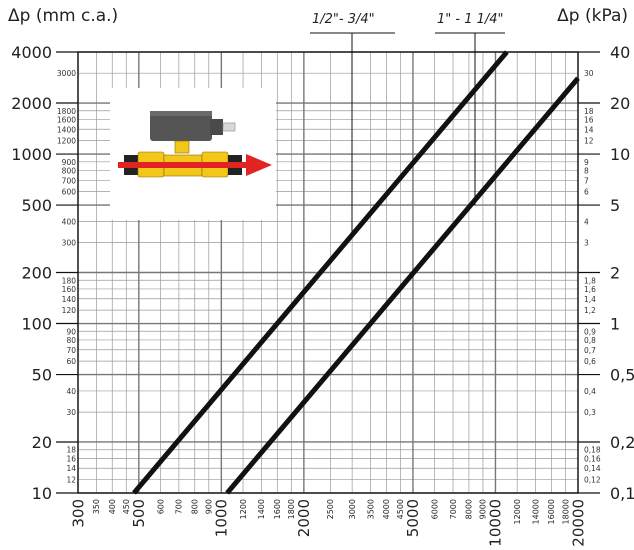 The image size is (634, 550). Describe the element at coordinates (470, 19) in the screenshot. I see `series-label-large: 1" - 1 1/4"` at that location.